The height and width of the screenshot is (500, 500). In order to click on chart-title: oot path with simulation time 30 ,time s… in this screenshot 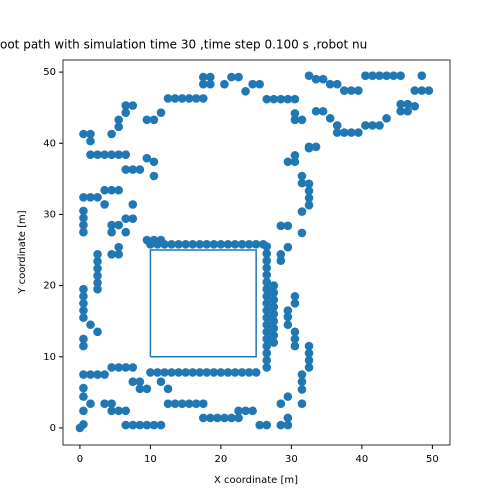, I will do `click(183, 45)`.